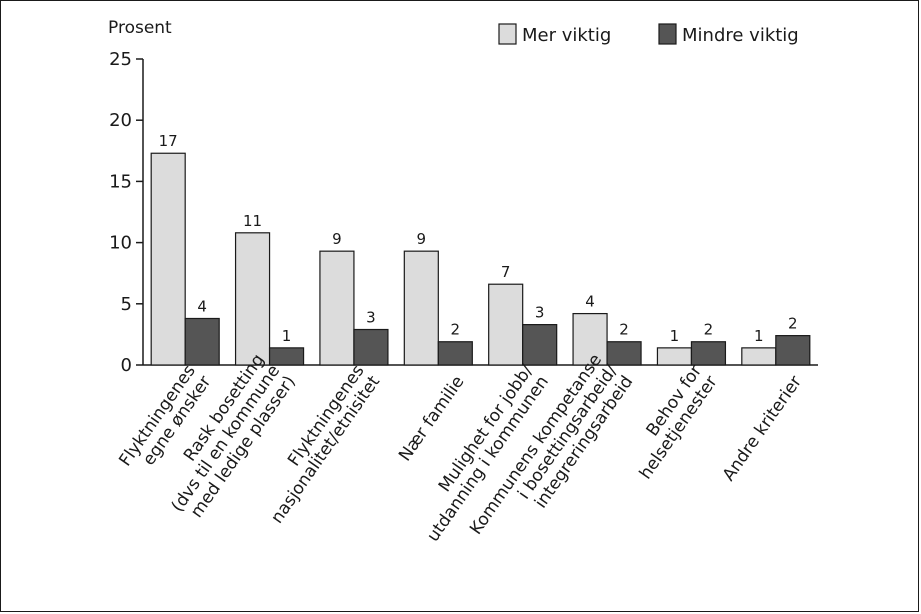  Describe the element at coordinates (648, 34) in the screenshot. I see `legend: Mer viktig Mindre viktig` at that location.